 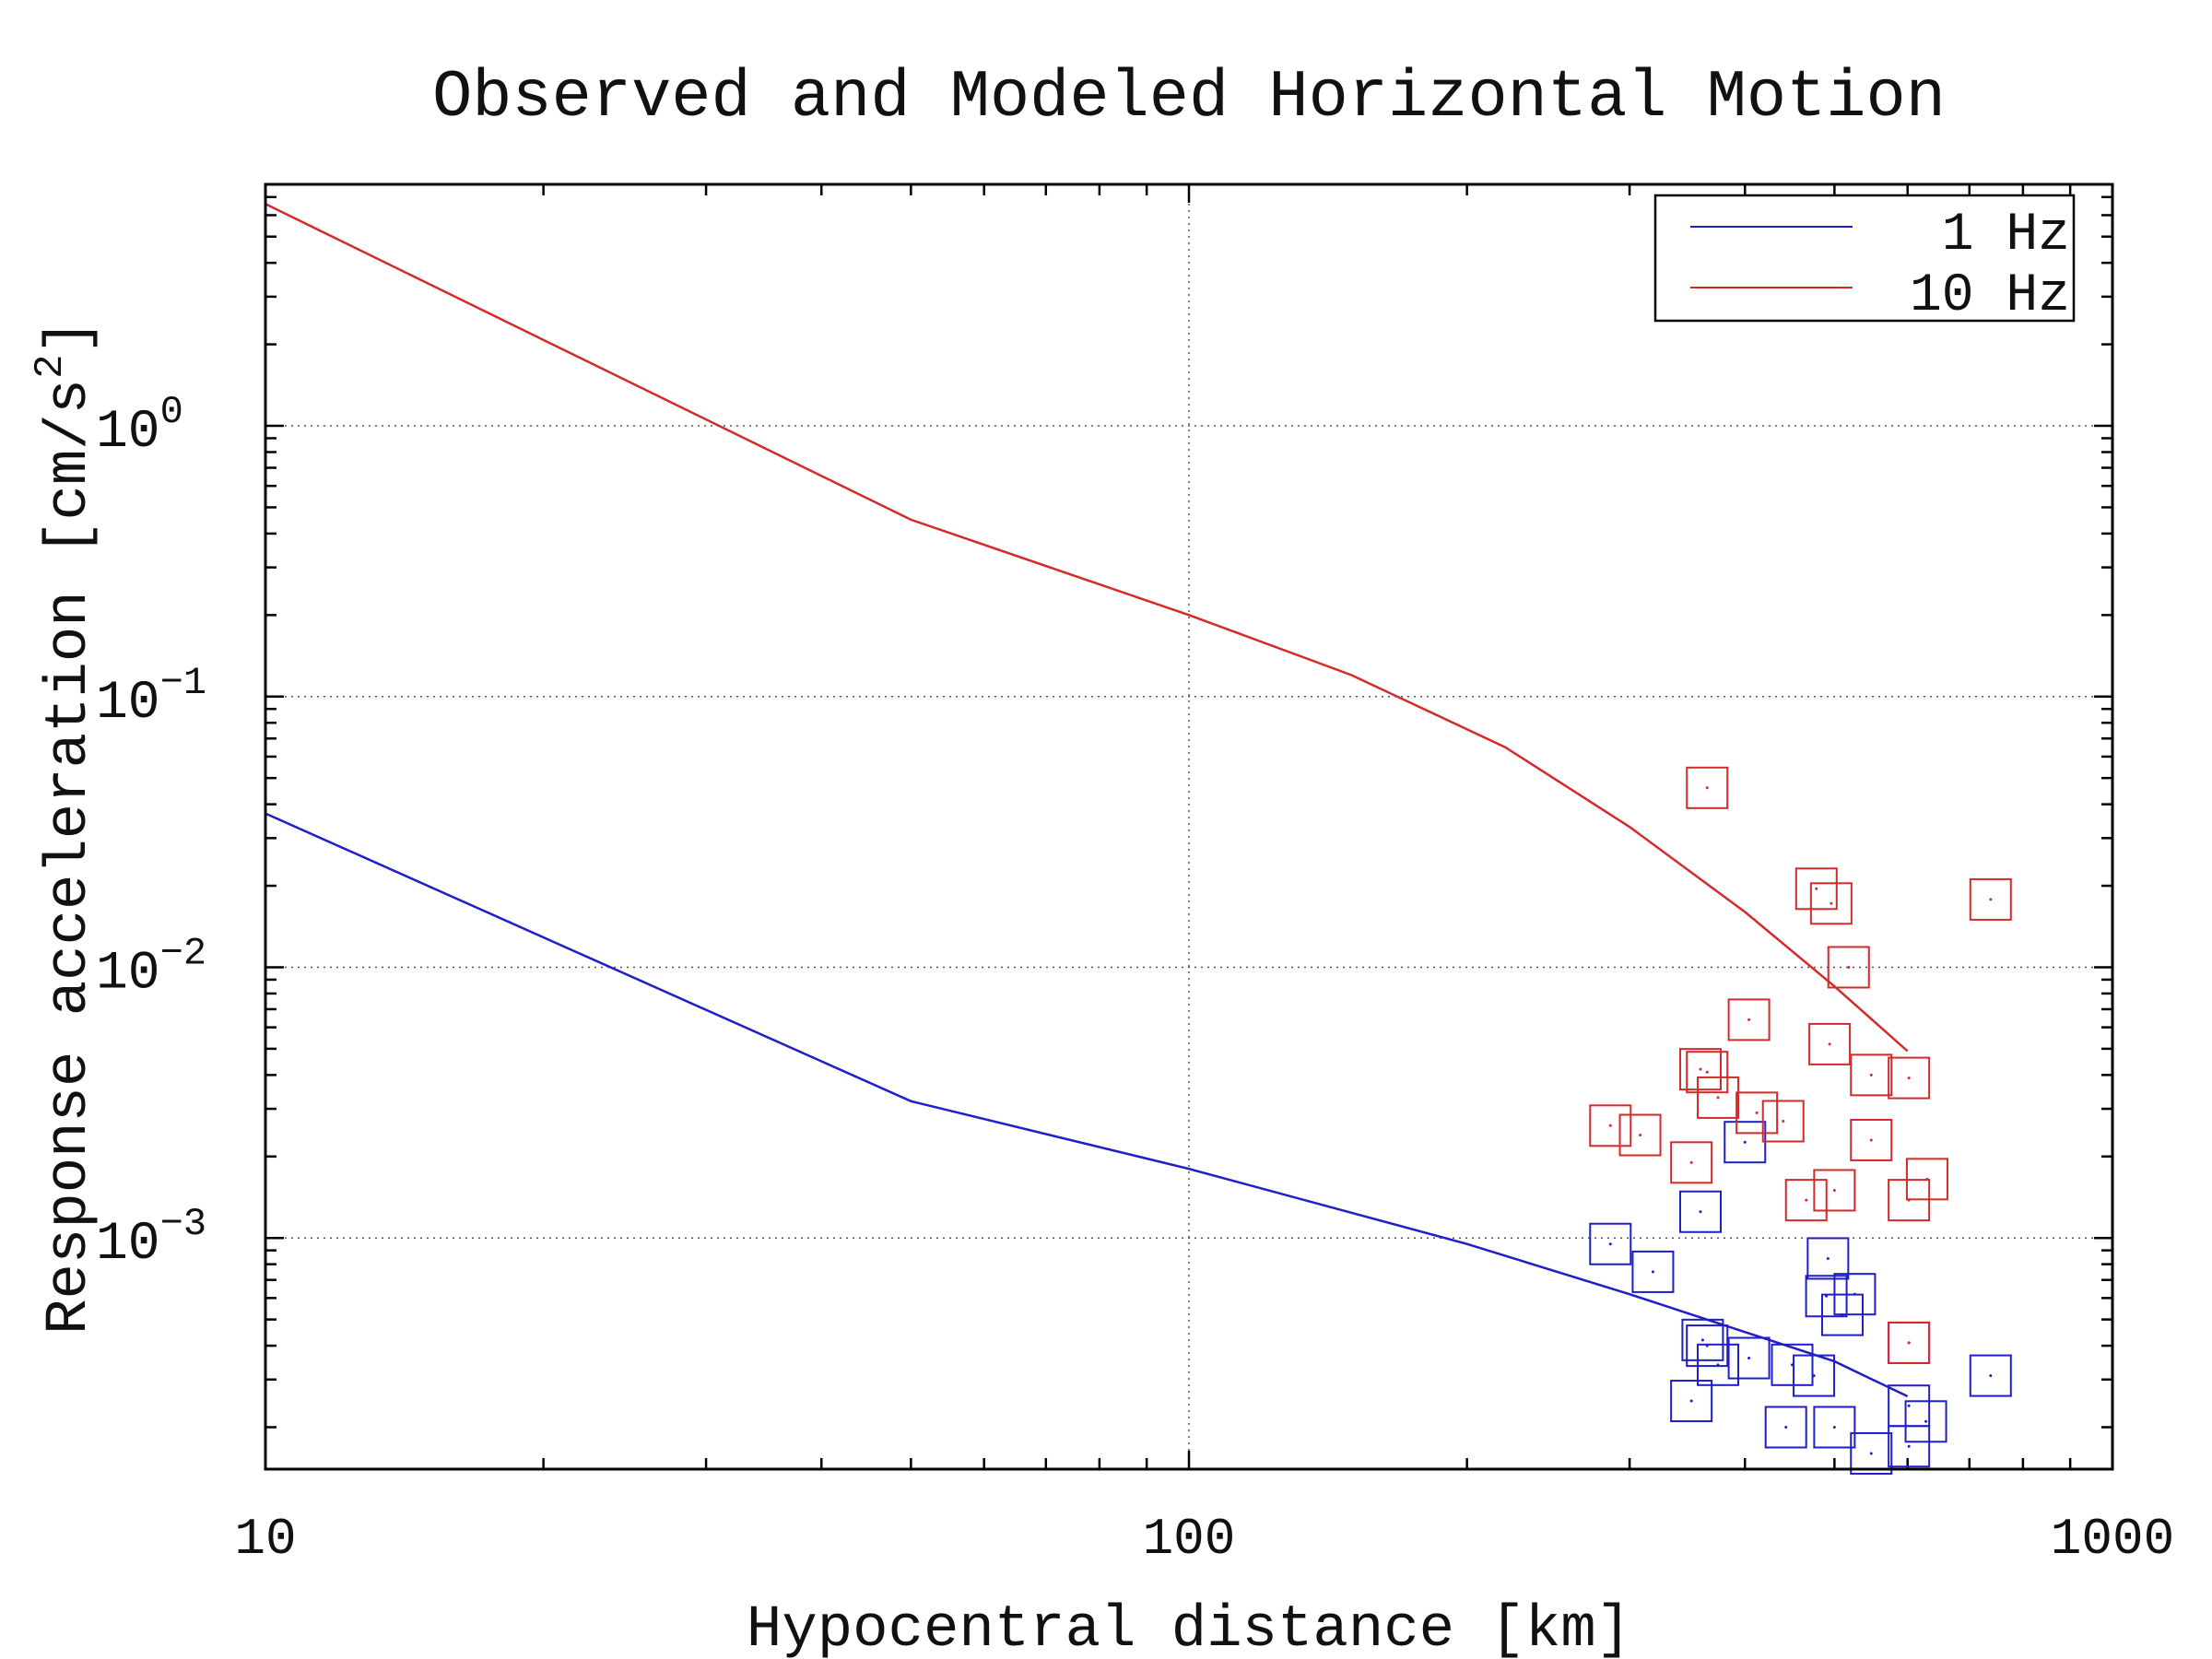 I want to click on y-tick-label-0: 10⁰, so click(x=139, y=426).